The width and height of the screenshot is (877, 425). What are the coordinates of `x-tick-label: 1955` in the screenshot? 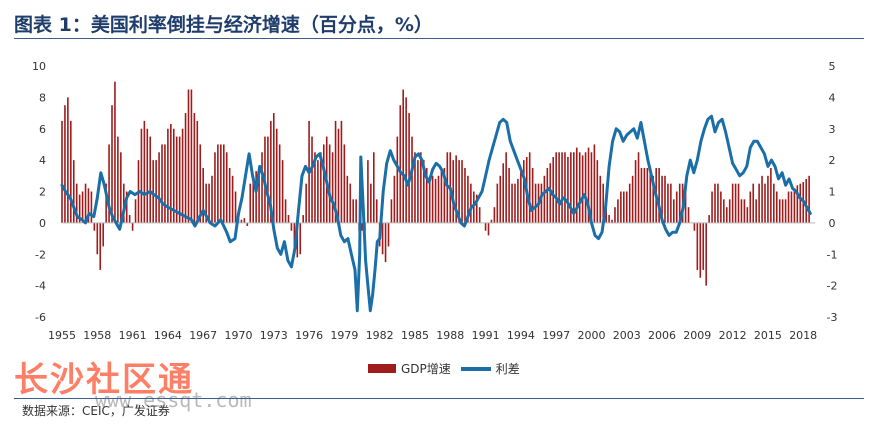 It's located at (62, 335).